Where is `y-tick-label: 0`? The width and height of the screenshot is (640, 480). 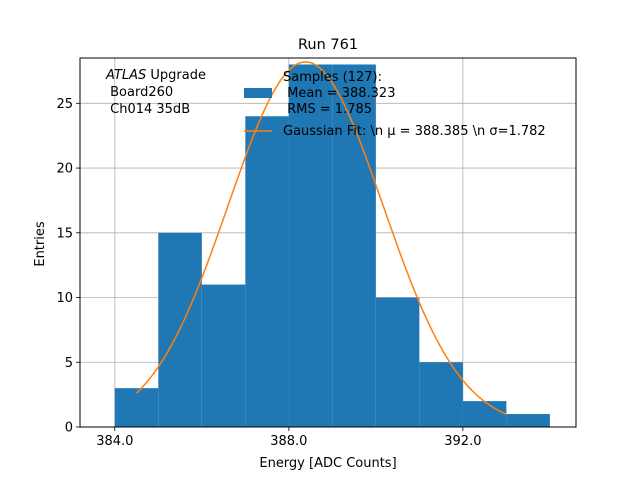
y-tick-label: 0 is located at coordinates (69, 428).